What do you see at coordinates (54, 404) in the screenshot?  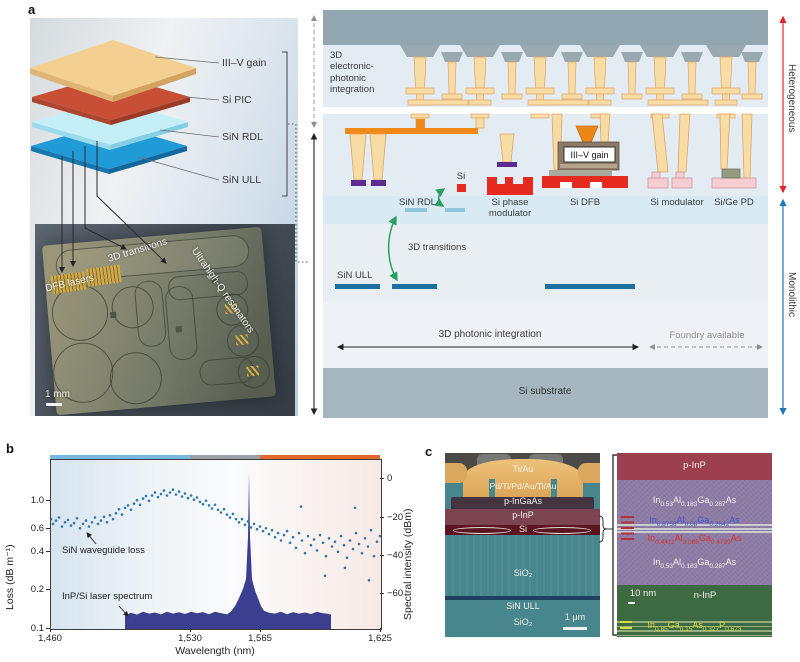 I see `photo-scalebar` at bounding box center [54, 404].